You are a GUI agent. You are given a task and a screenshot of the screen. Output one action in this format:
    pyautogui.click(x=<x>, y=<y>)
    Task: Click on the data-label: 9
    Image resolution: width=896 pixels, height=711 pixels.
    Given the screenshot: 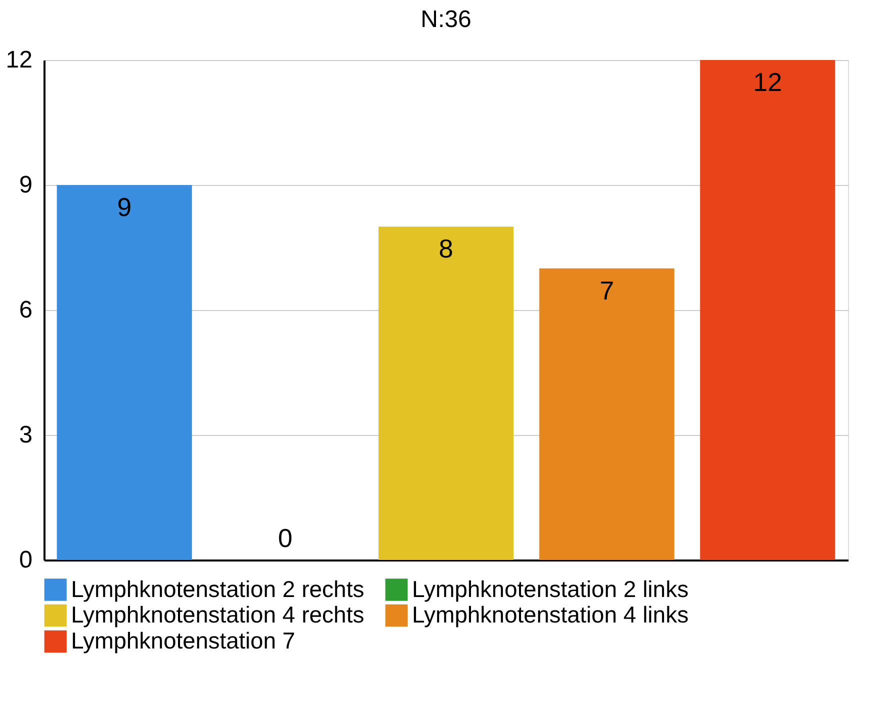 What is the action you would take?
    pyautogui.click(x=124, y=207)
    